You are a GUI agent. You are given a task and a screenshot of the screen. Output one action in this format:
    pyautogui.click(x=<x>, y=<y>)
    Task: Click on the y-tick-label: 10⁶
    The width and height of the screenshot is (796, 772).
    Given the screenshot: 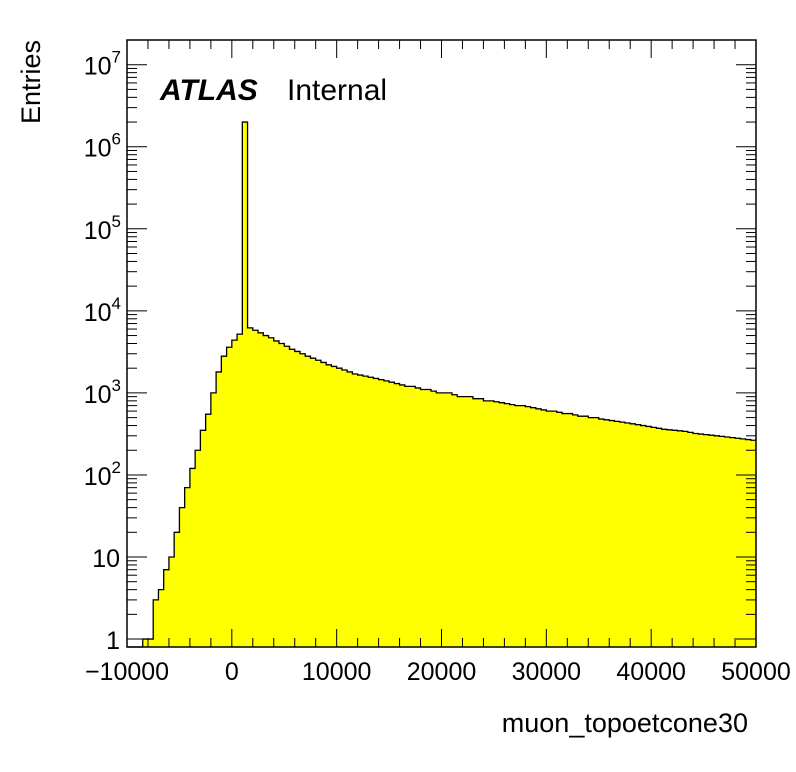 What is the action you would take?
    pyautogui.click(x=102, y=146)
    